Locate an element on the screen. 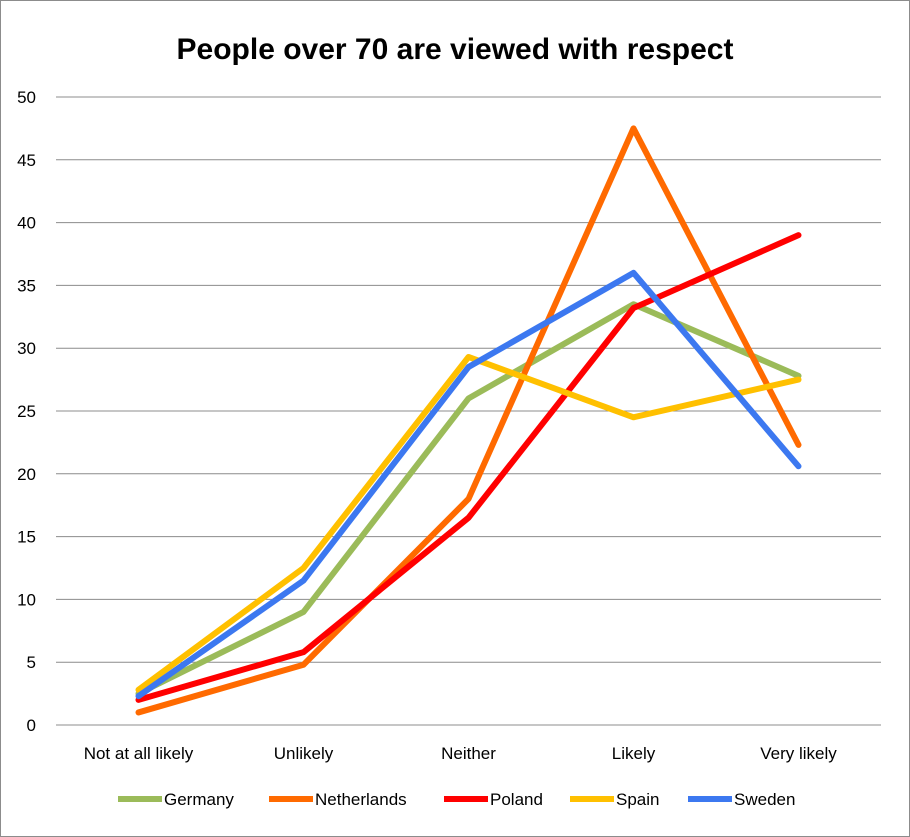 The image size is (910, 837). y-tick-label: 25 is located at coordinates (26, 411).